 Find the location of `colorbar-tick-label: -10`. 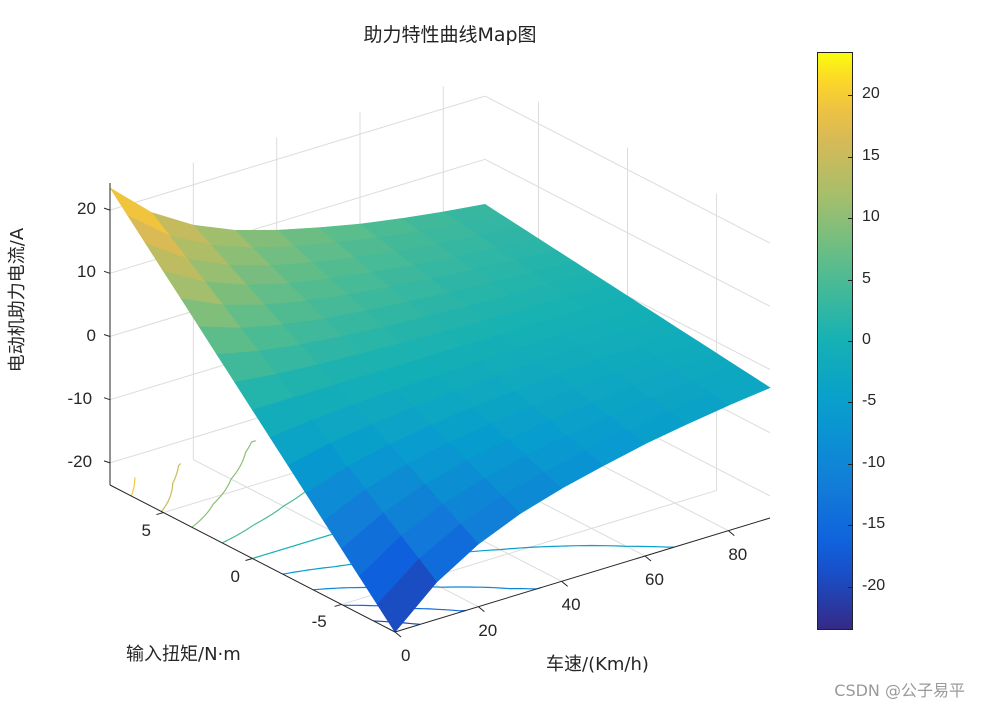

colorbar-tick-label: -10 is located at coordinates (874, 462).